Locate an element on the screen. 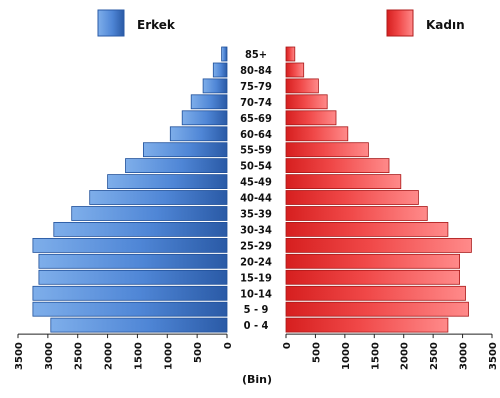 The height and width of the screenshot is (398, 500). age-label: 70-74 is located at coordinates (256, 102).